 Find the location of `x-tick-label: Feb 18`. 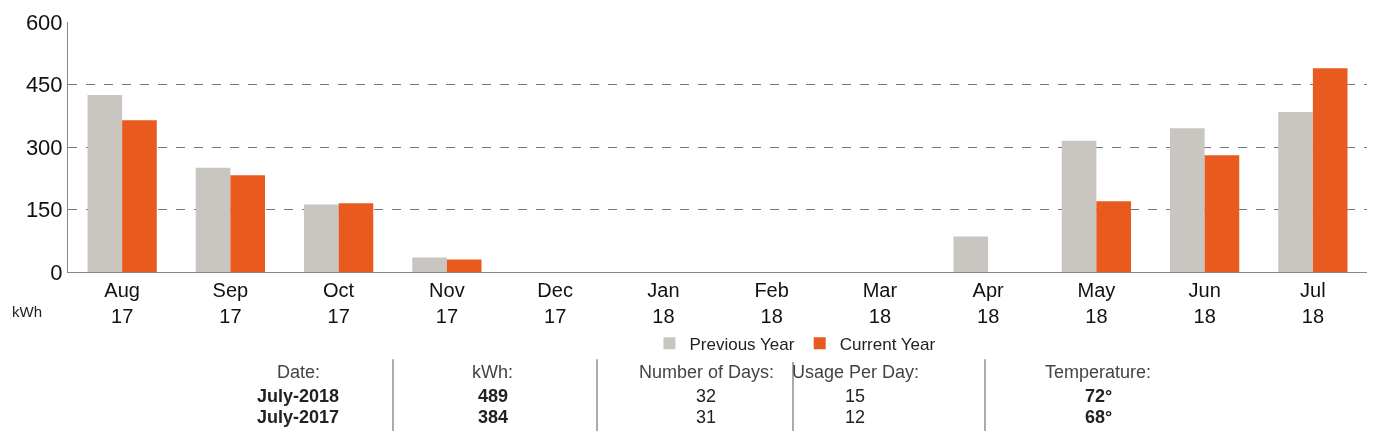

x-tick-label: Feb 18 is located at coordinates (771, 303).